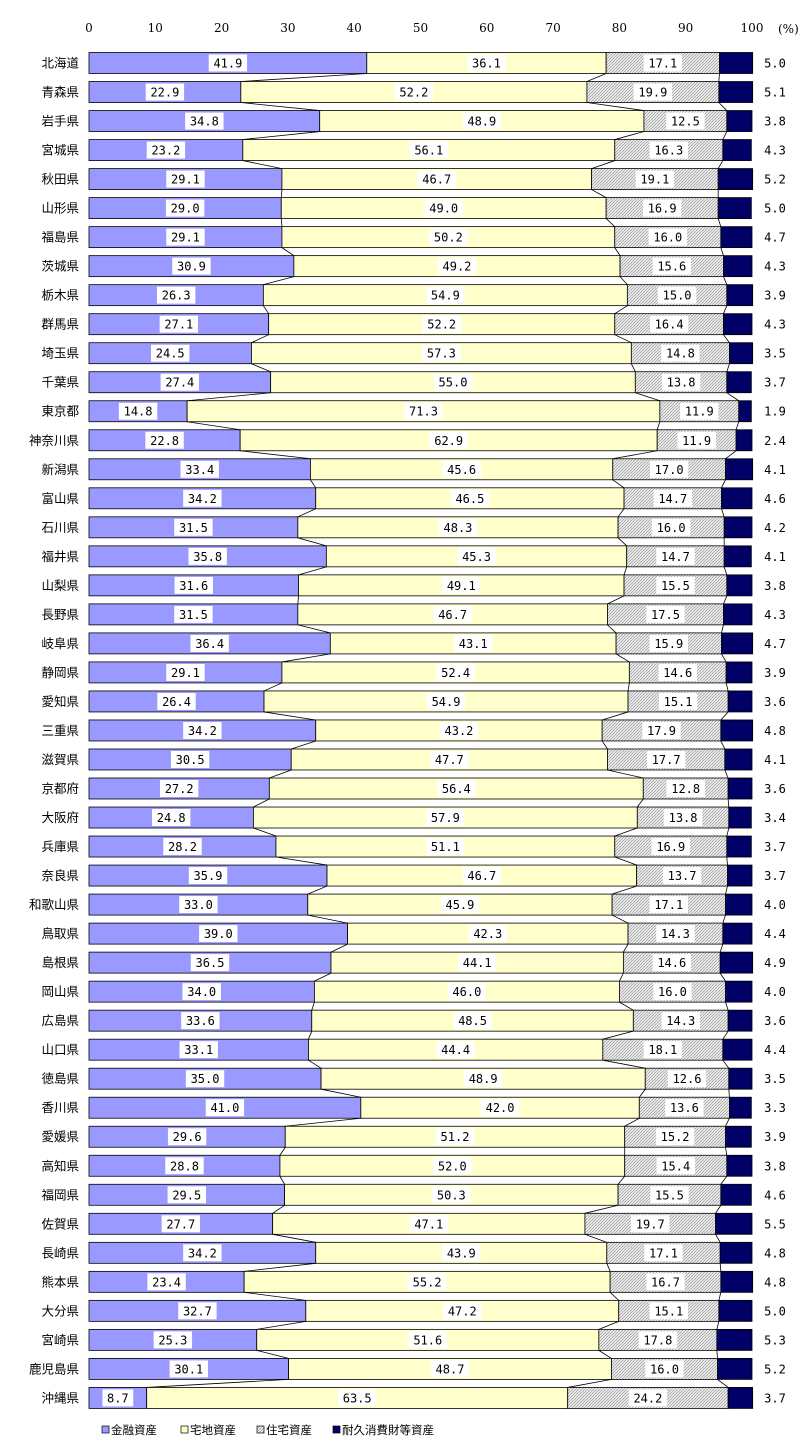 The width and height of the screenshot is (808, 1444). Describe the element at coordinates (775, 1340) in the screenshot. I see `value-label: 5.3` at that location.